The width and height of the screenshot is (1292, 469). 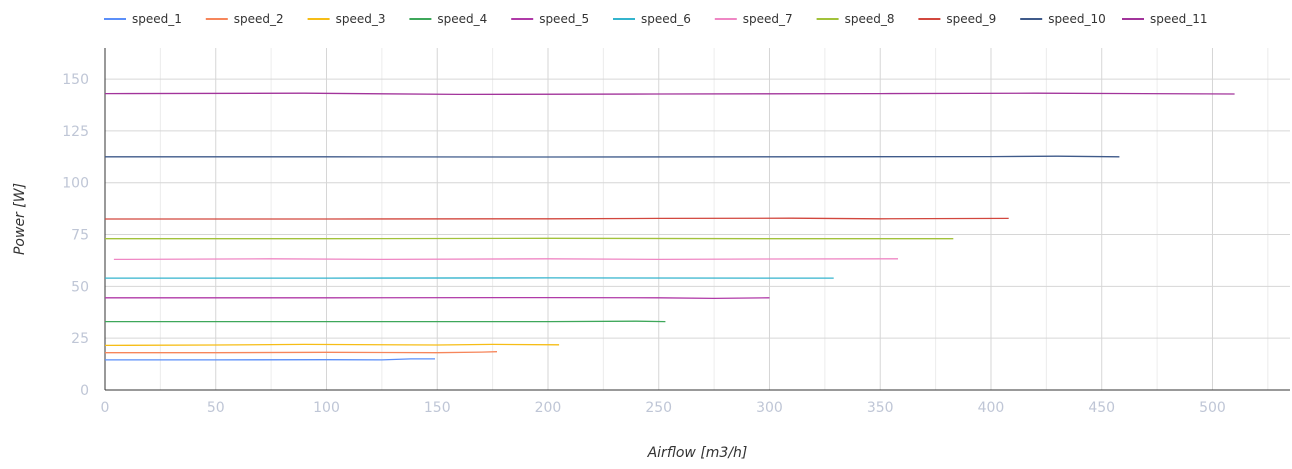 I want to click on y-tick-label: 125, so click(x=75, y=132).